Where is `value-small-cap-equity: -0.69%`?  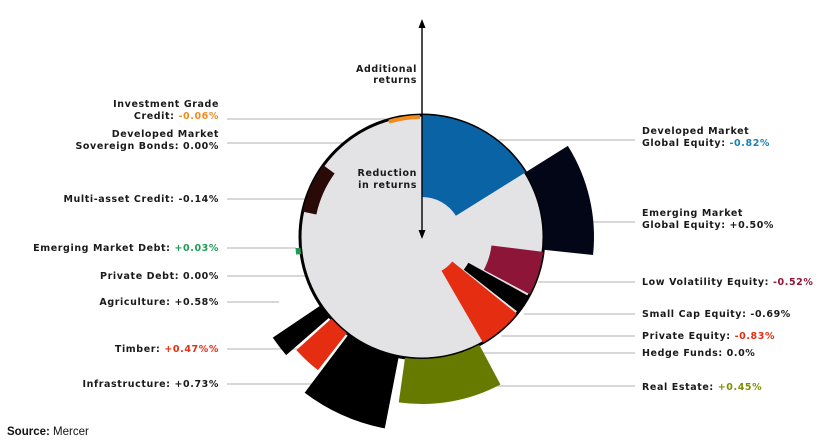 value-small-cap-equity: -0.69% is located at coordinates (770, 314).